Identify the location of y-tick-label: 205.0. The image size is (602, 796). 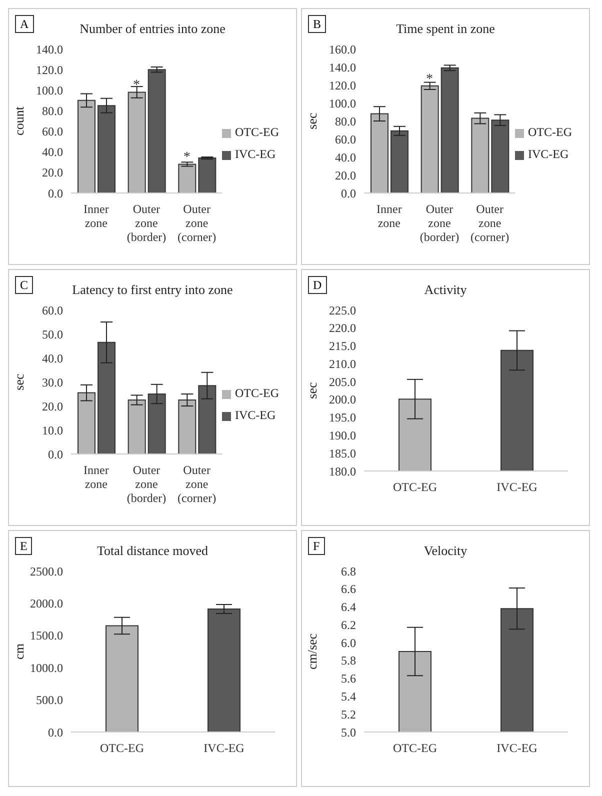
(342, 381).